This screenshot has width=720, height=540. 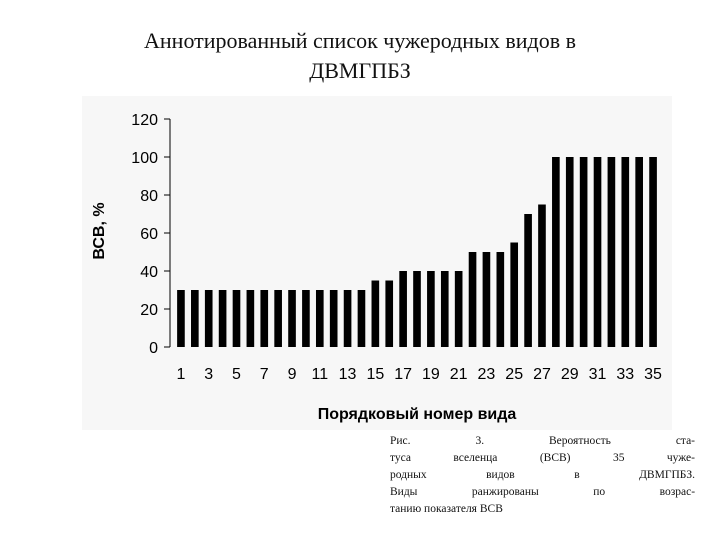 What do you see at coordinates (144, 158) in the screenshot?
I see `y-tick-label: 100` at bounding box center [144, 158].